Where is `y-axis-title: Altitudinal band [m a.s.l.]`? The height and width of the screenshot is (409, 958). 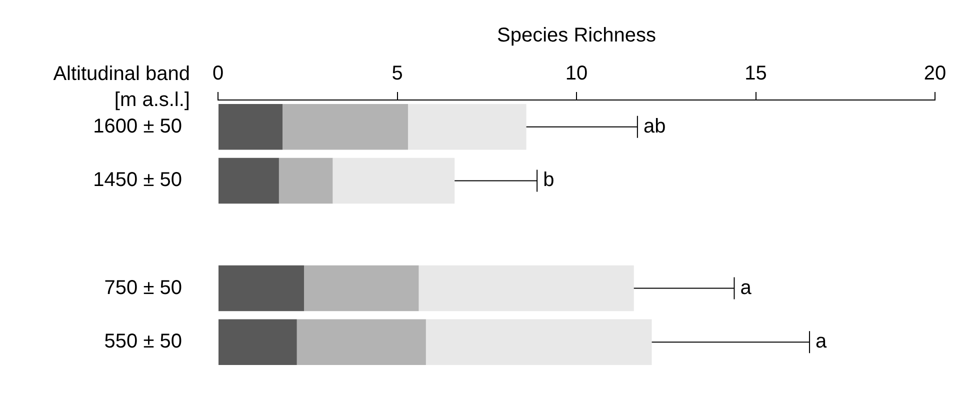 y-axis-title: Altitudinal band [m a.s.l.] is located at coordinates (121, 87).